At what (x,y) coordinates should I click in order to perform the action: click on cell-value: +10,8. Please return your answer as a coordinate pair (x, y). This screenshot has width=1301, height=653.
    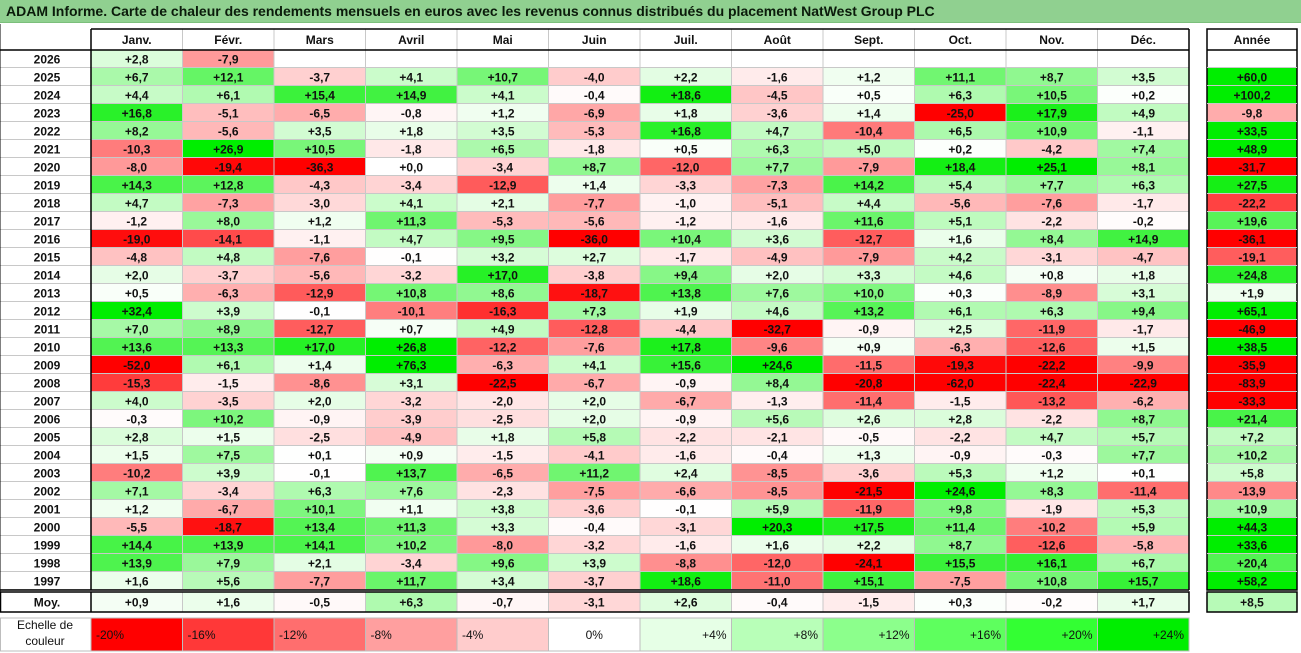
    Looking at the image, I should click on (1052, 582).